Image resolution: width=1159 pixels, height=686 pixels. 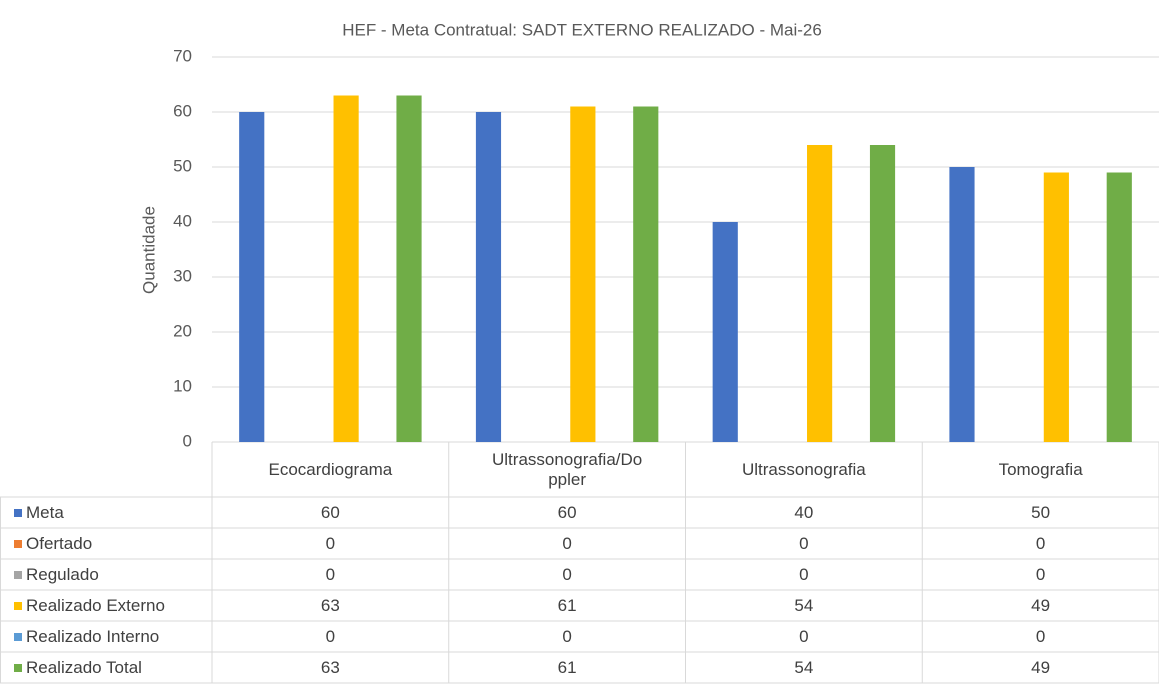 What do you see at coordinates (148, 250) in the screenshot?
I see `y-axis-title: Quantidade` at bounding box center [148, 250].